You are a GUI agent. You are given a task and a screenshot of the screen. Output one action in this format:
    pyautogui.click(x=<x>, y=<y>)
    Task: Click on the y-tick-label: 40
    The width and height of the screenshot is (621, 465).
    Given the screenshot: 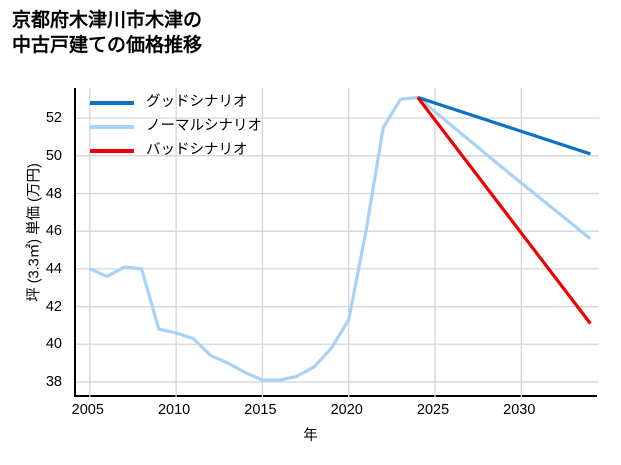 What is the action you would take?
    pyautogui.click(x=53, y=344)
    